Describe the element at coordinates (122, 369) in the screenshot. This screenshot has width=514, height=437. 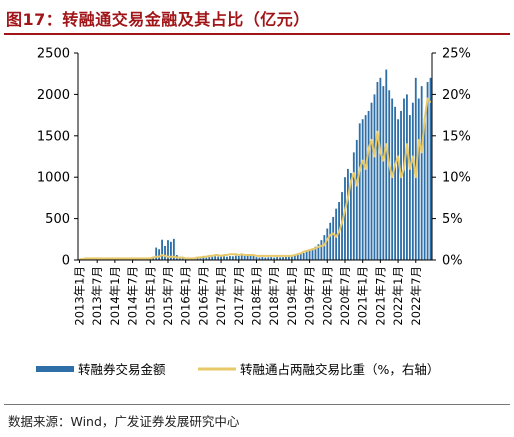
I see `legend-bar-label: 转融券交易金额` at that location.